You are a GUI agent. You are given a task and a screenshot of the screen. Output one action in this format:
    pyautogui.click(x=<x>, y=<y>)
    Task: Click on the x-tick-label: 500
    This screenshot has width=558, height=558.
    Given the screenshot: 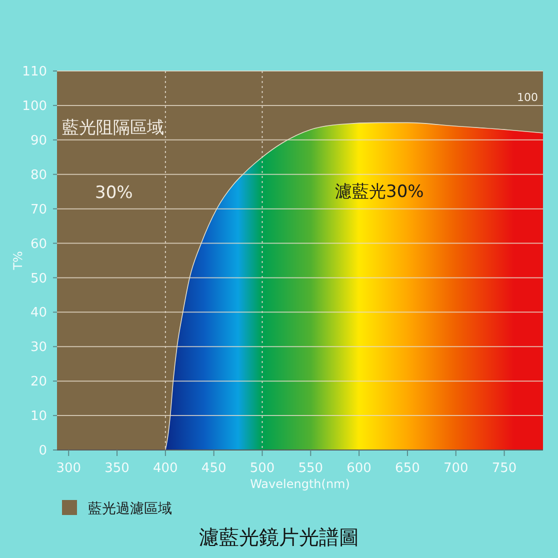 What is the action you would take?
    pyautogui.click(x=262, y=468)
    